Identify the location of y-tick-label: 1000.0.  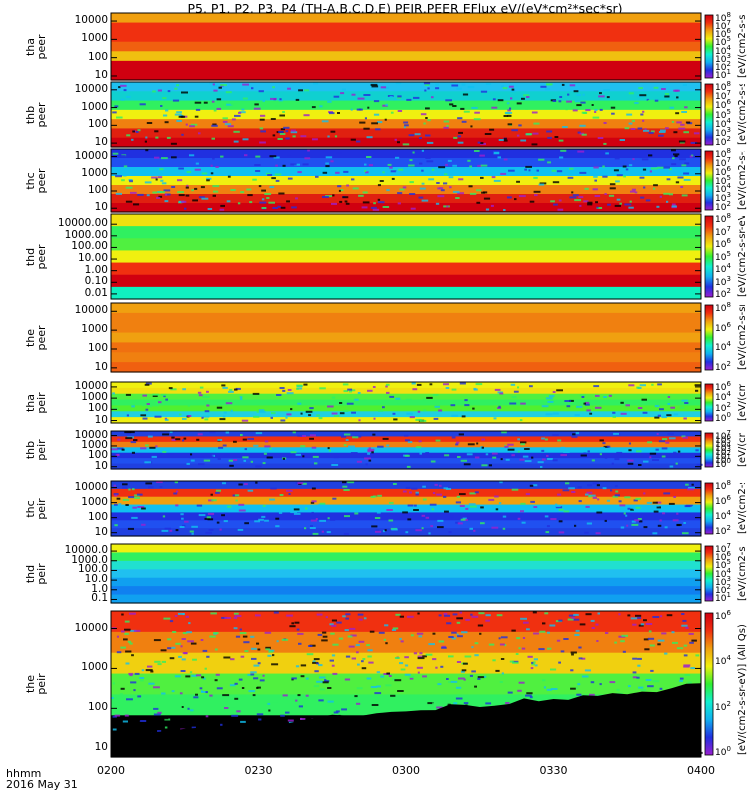
(89, 559).